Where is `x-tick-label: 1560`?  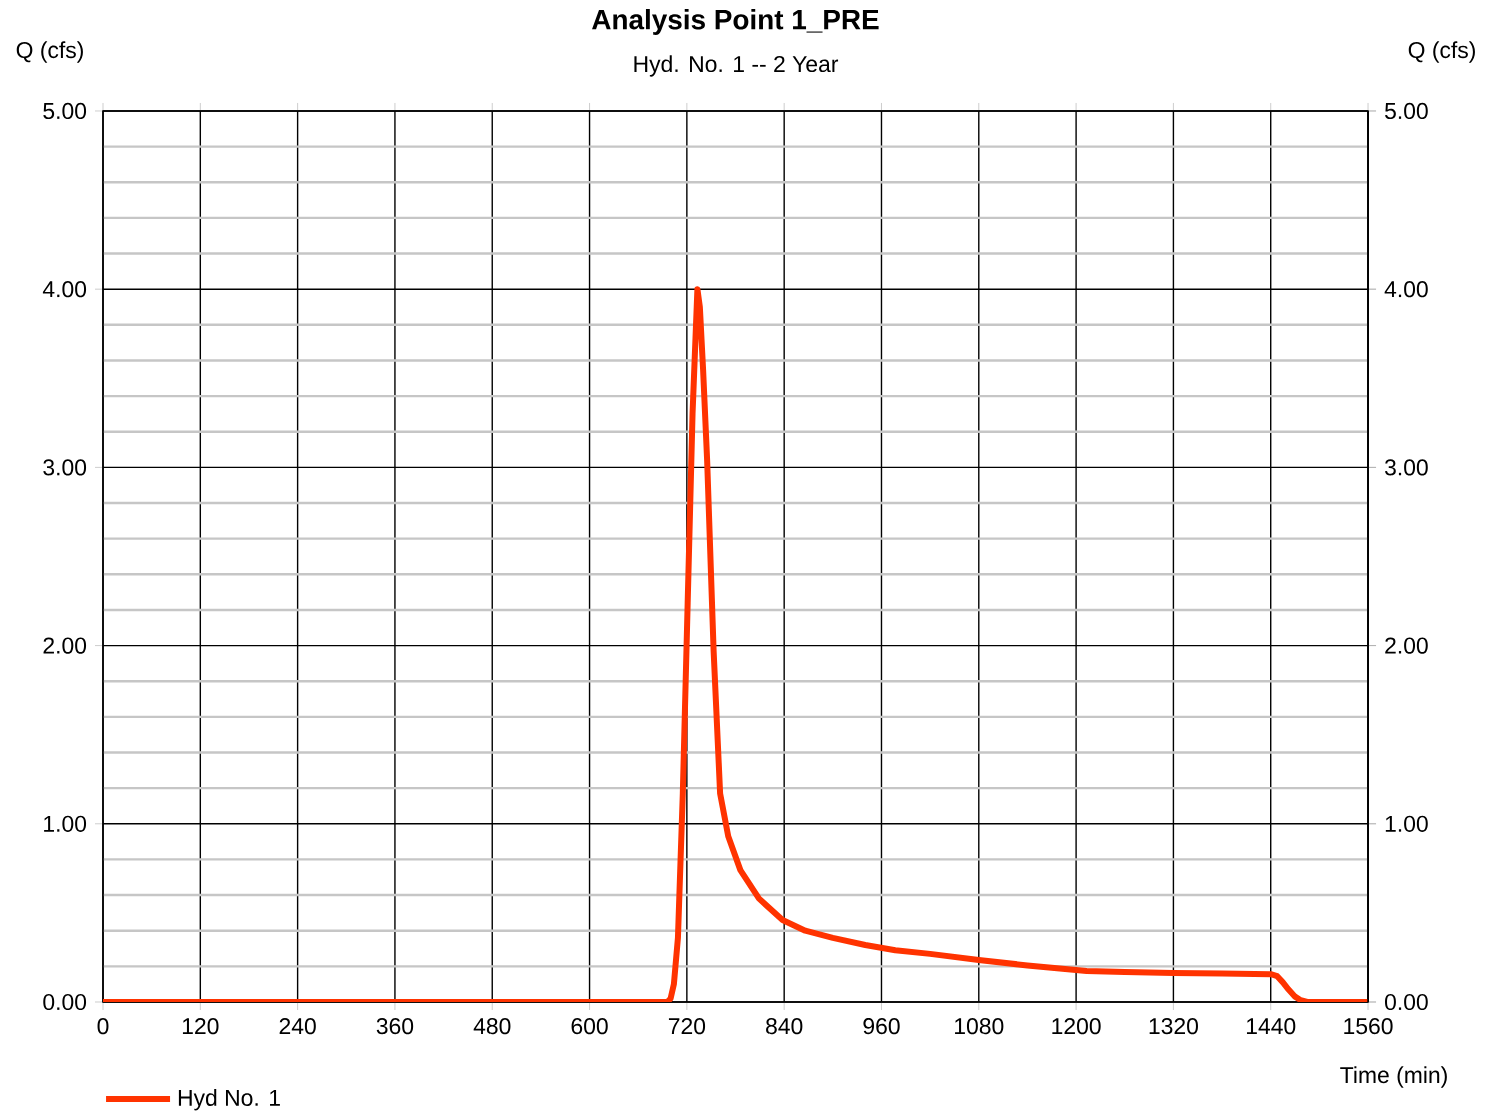 x-tick-label: 1560 is located at coordinates (1368, 1026).